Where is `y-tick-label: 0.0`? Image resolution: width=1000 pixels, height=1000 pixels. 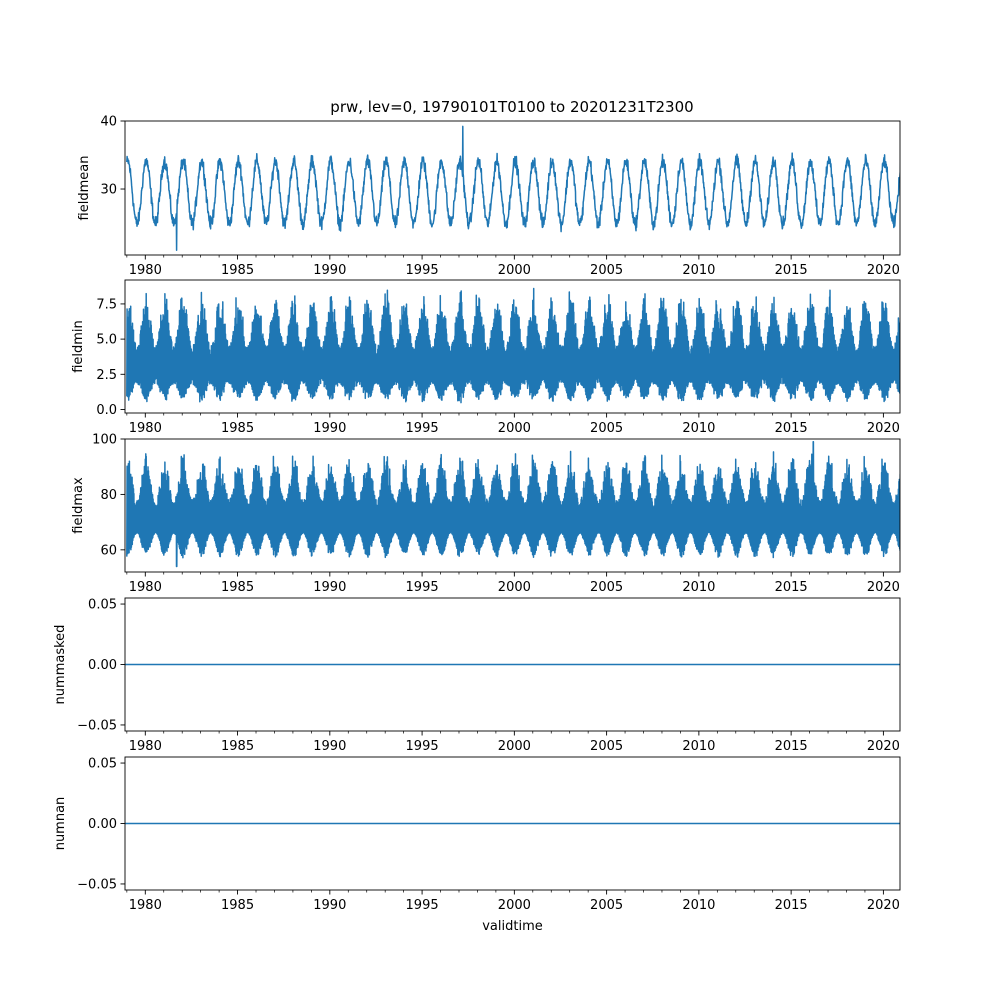
y-tick-label: 0.0 is located at coordinates (106, 410).